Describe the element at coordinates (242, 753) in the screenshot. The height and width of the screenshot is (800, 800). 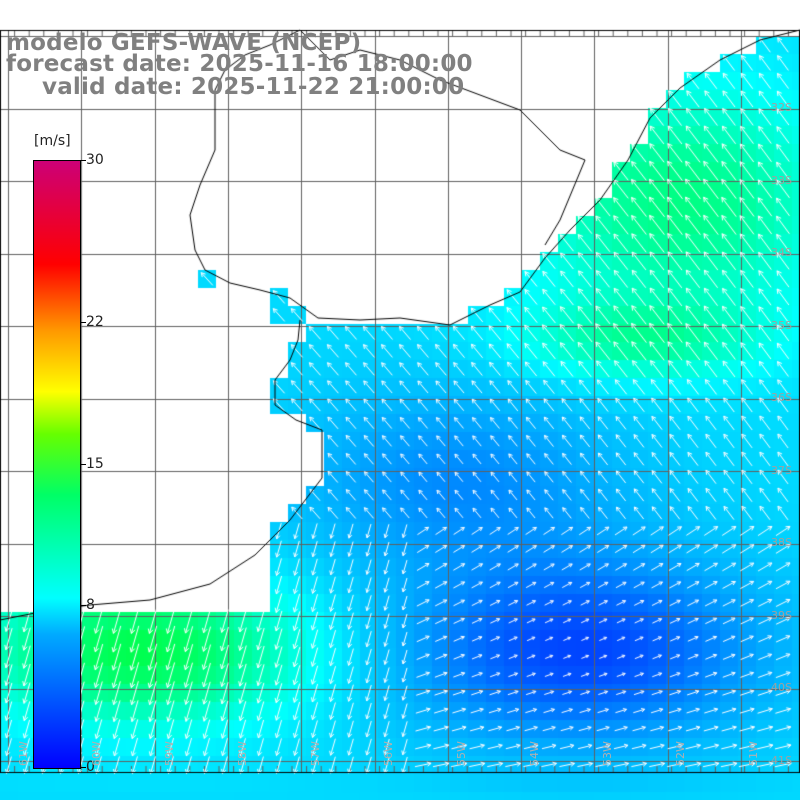
I see `longitude-label: 58W` at that location.